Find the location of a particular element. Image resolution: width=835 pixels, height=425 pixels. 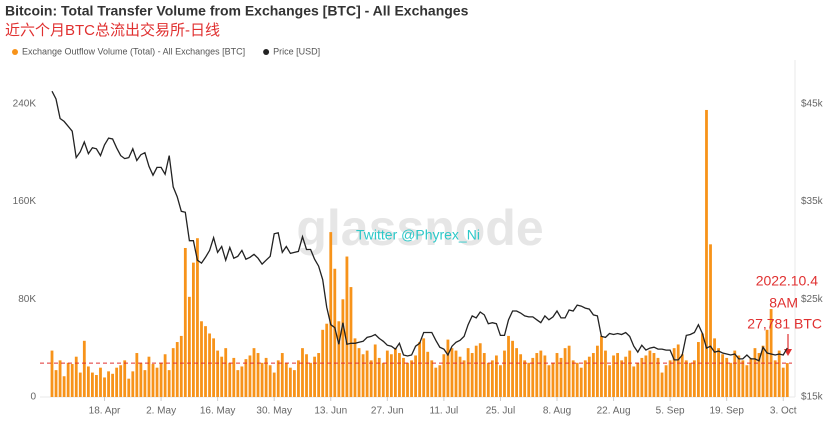

legend-label: Price [USD] is located at coordinates (296, 51).